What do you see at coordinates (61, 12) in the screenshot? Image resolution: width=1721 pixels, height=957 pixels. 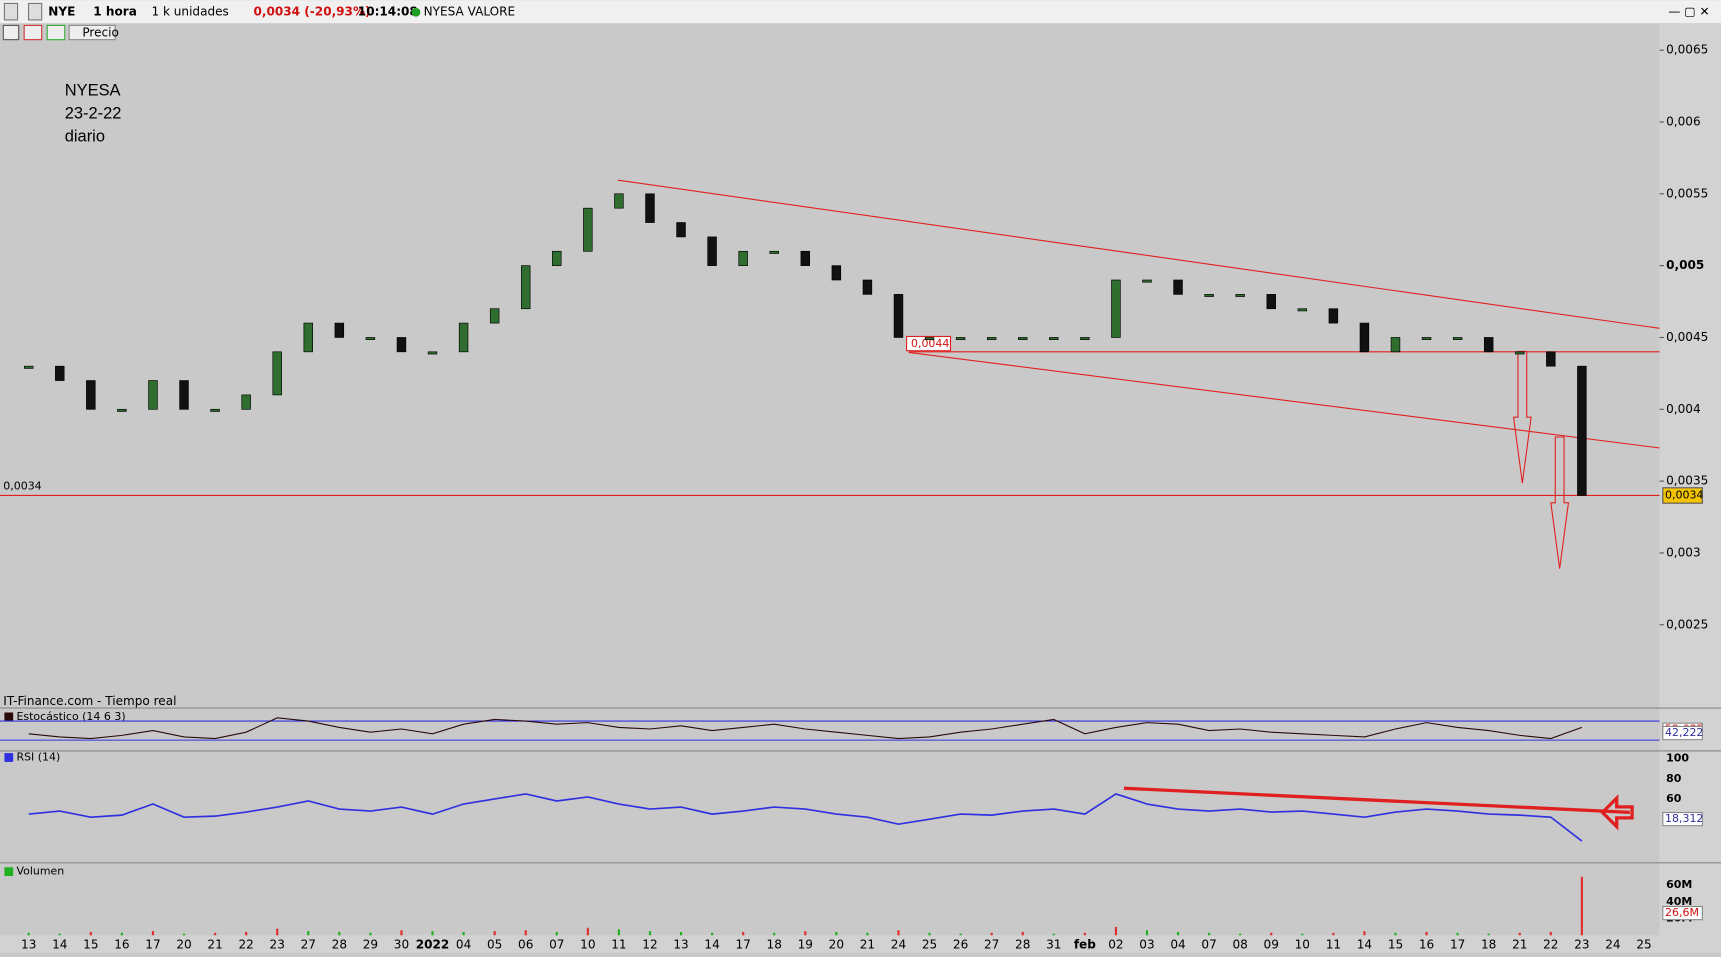 I see `symbol-select: NYE` at bounding box center [61, 12].